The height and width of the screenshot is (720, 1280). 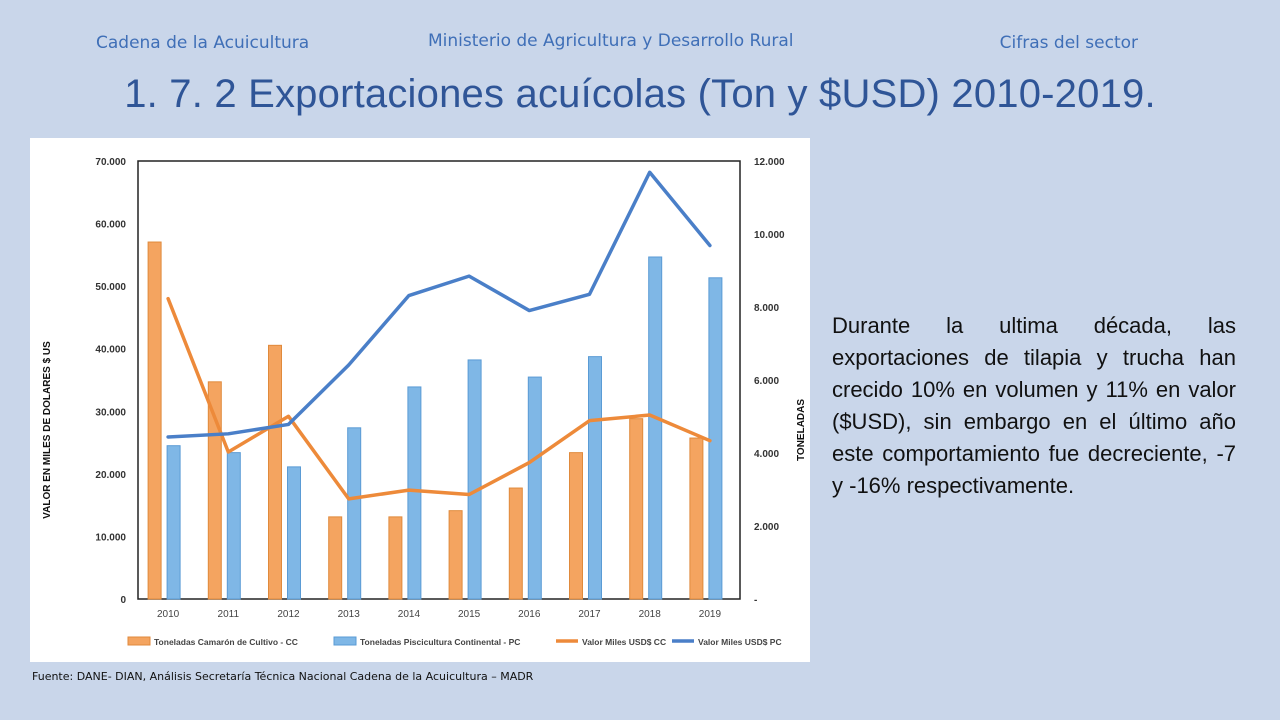 I want to click on y-right-tick-label: 12.000, so click(x=769, y=162).